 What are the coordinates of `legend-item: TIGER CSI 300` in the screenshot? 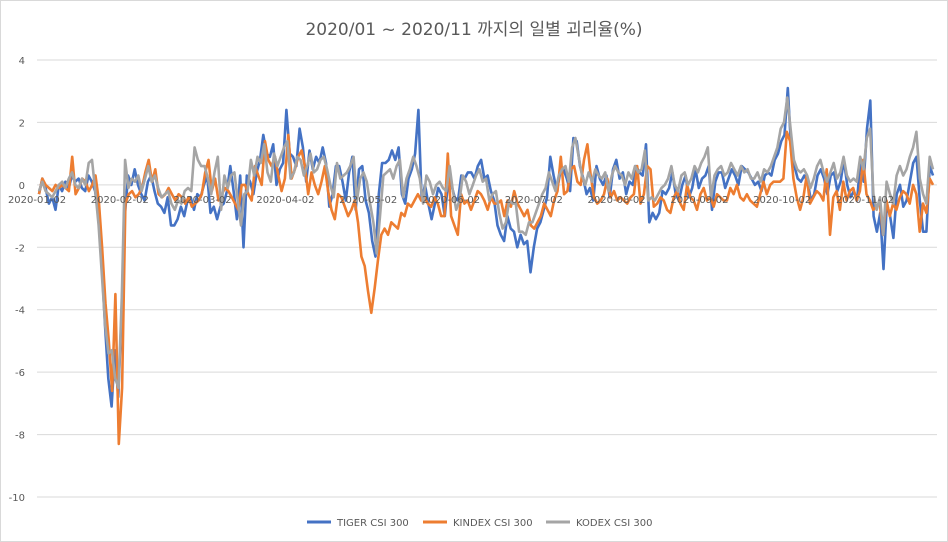 It's located at (358, 523).